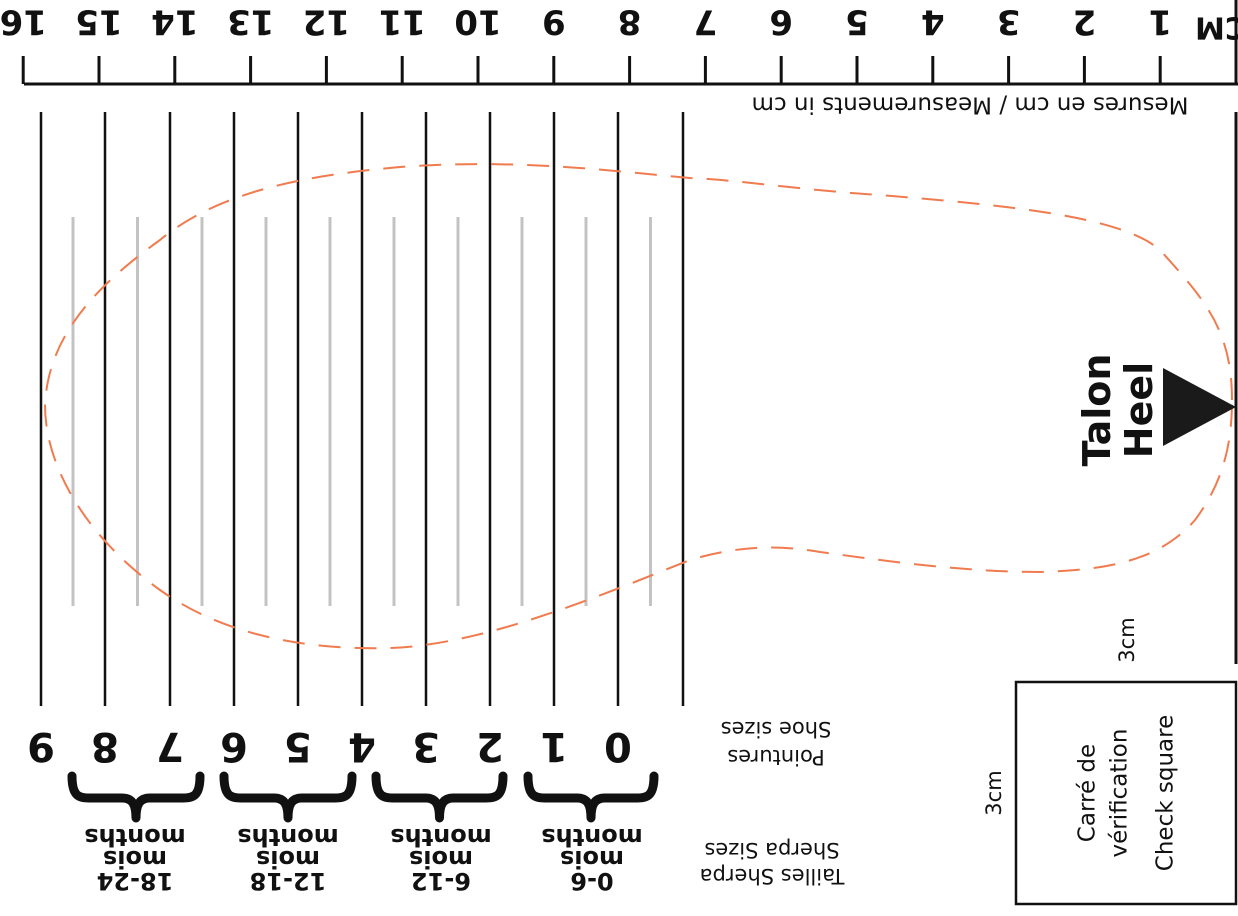 The height and width of the screenshot is (916, 1238). Describe the element at coordinates (554, 22) in the screenshot. I see `ruler-number: 9` at that location.